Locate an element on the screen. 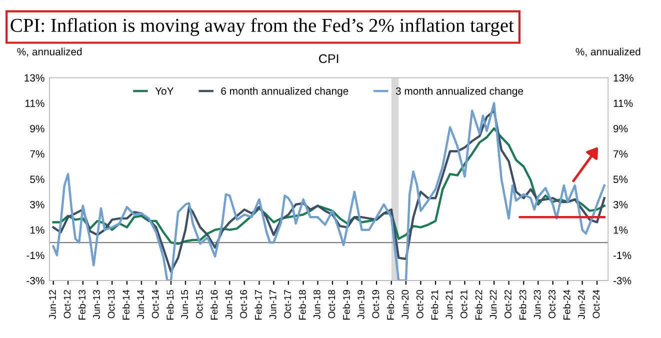 This screenshot has width=661, height=338. x-tick-label: Jun-17 is located at coordinates (273, 305).